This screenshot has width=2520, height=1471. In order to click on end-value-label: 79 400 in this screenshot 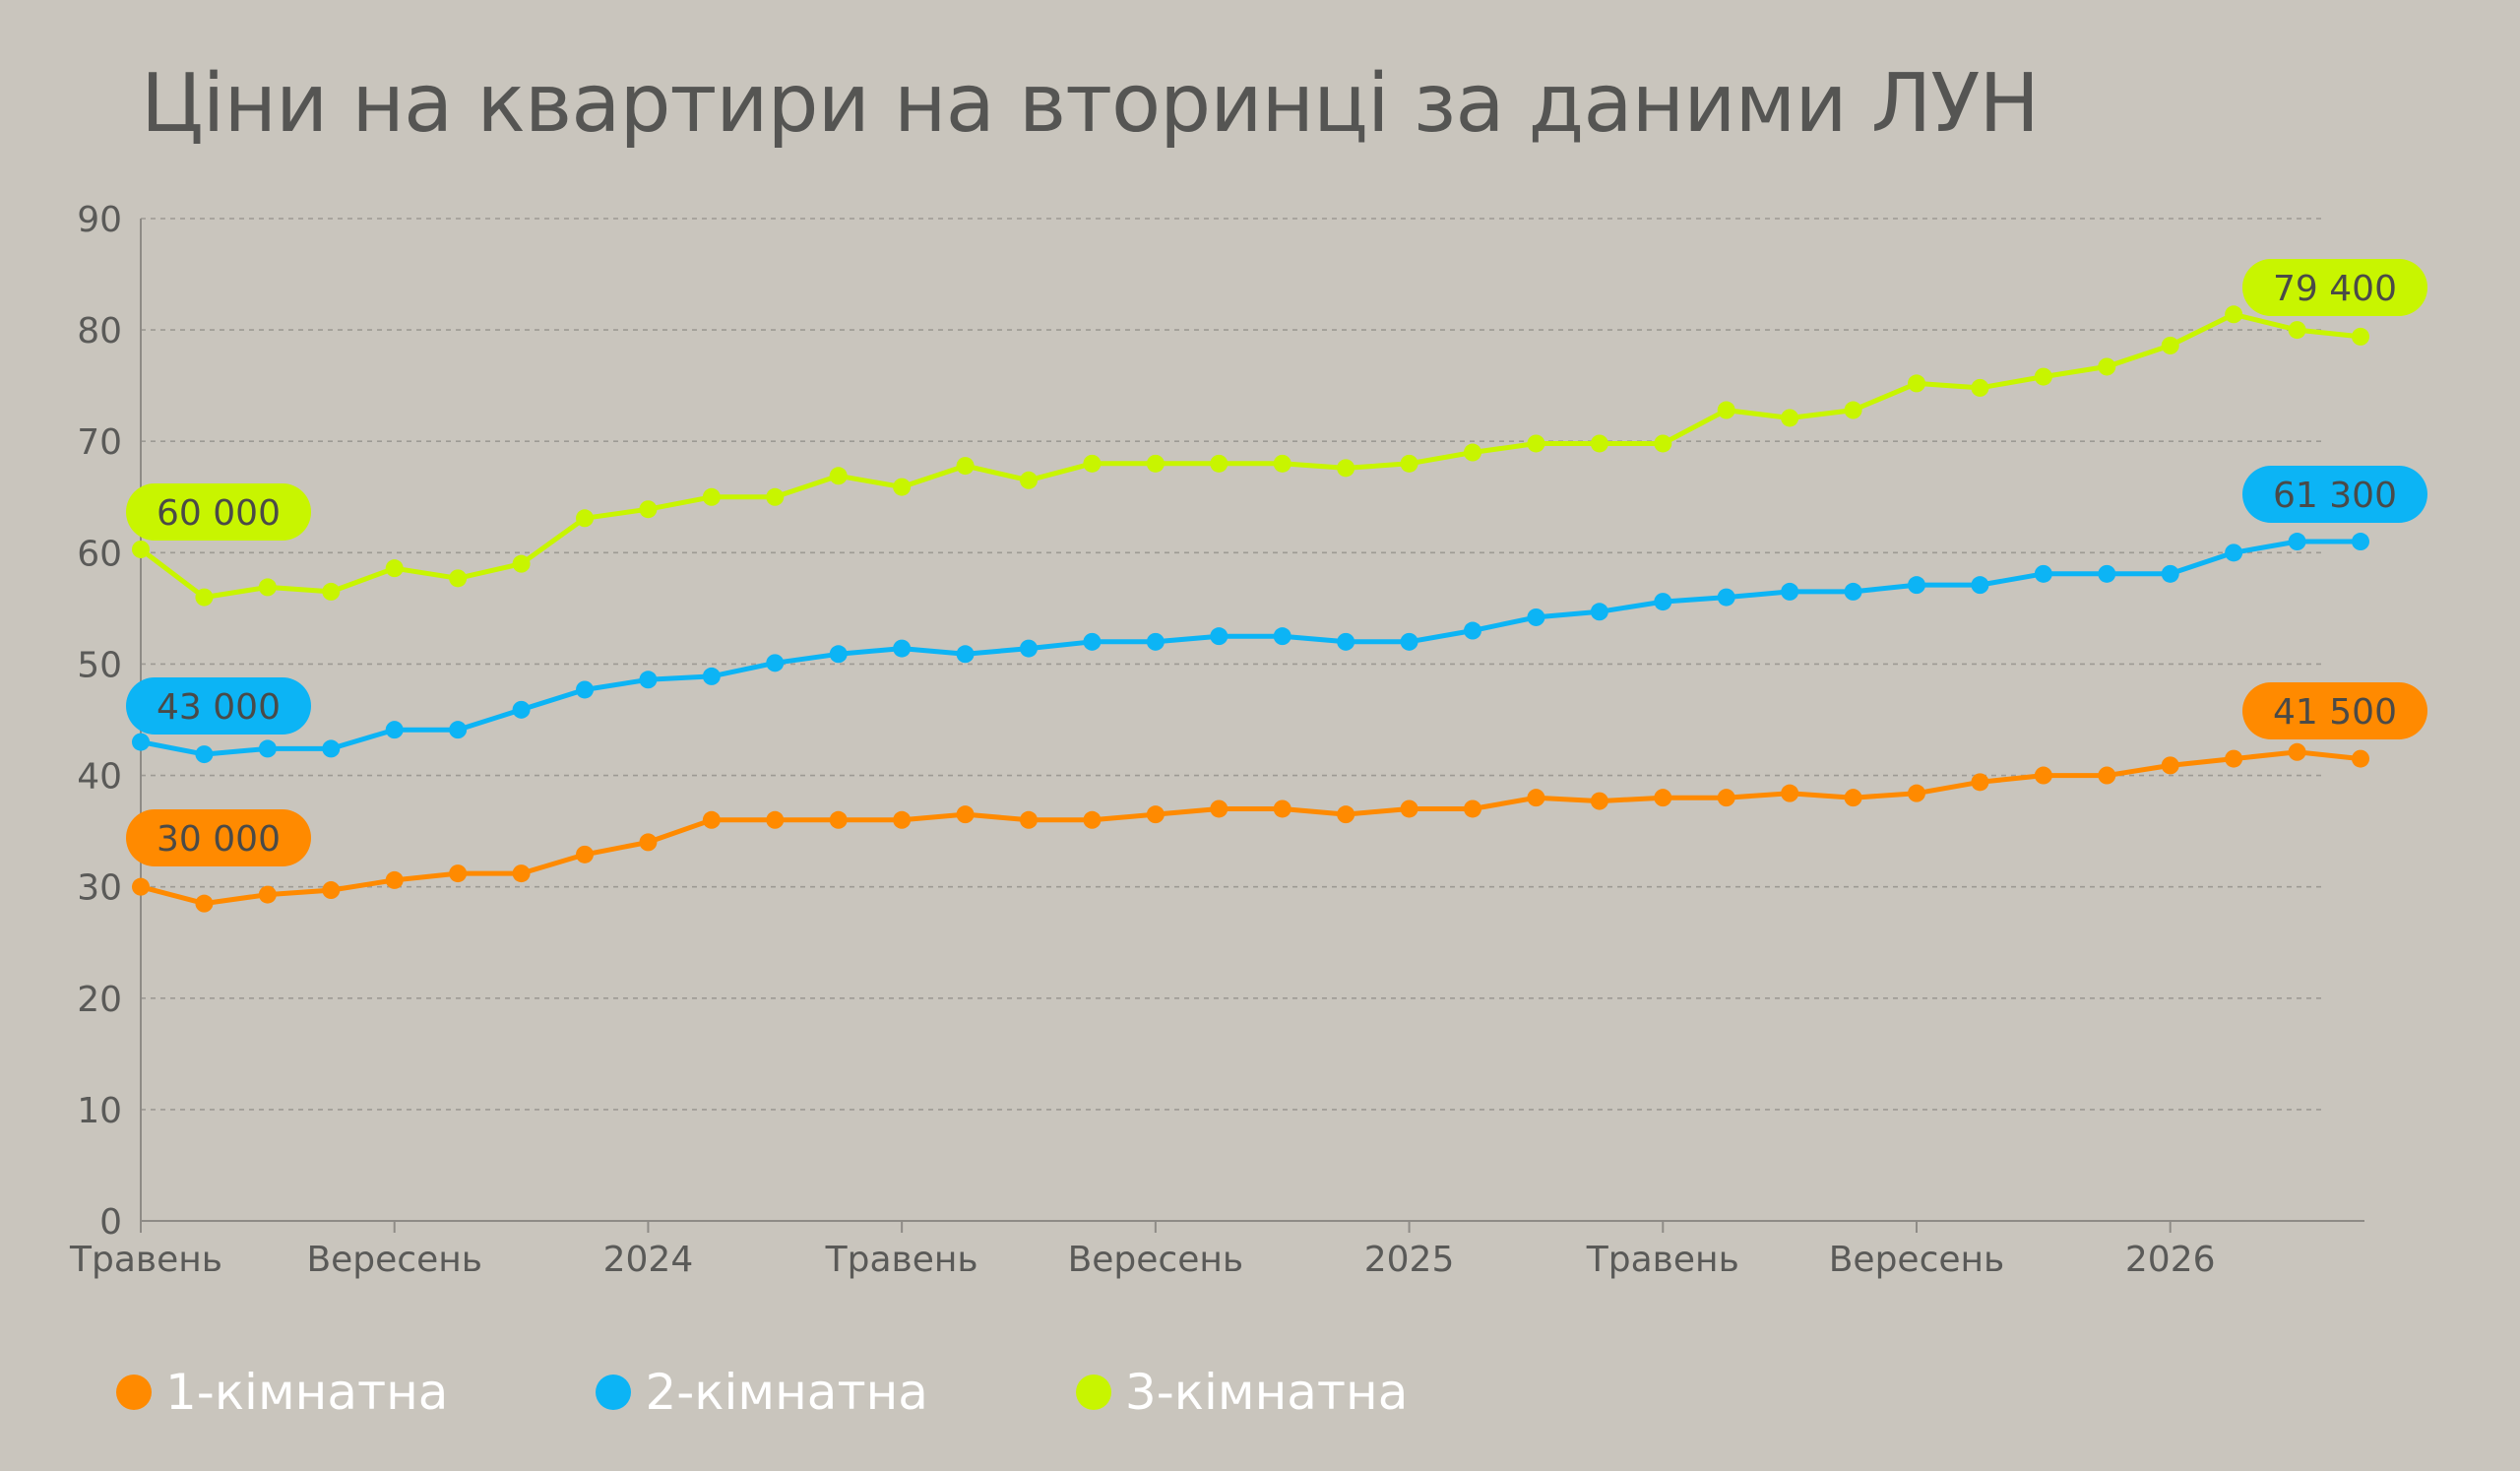, I will do `click(2335, 289)`.